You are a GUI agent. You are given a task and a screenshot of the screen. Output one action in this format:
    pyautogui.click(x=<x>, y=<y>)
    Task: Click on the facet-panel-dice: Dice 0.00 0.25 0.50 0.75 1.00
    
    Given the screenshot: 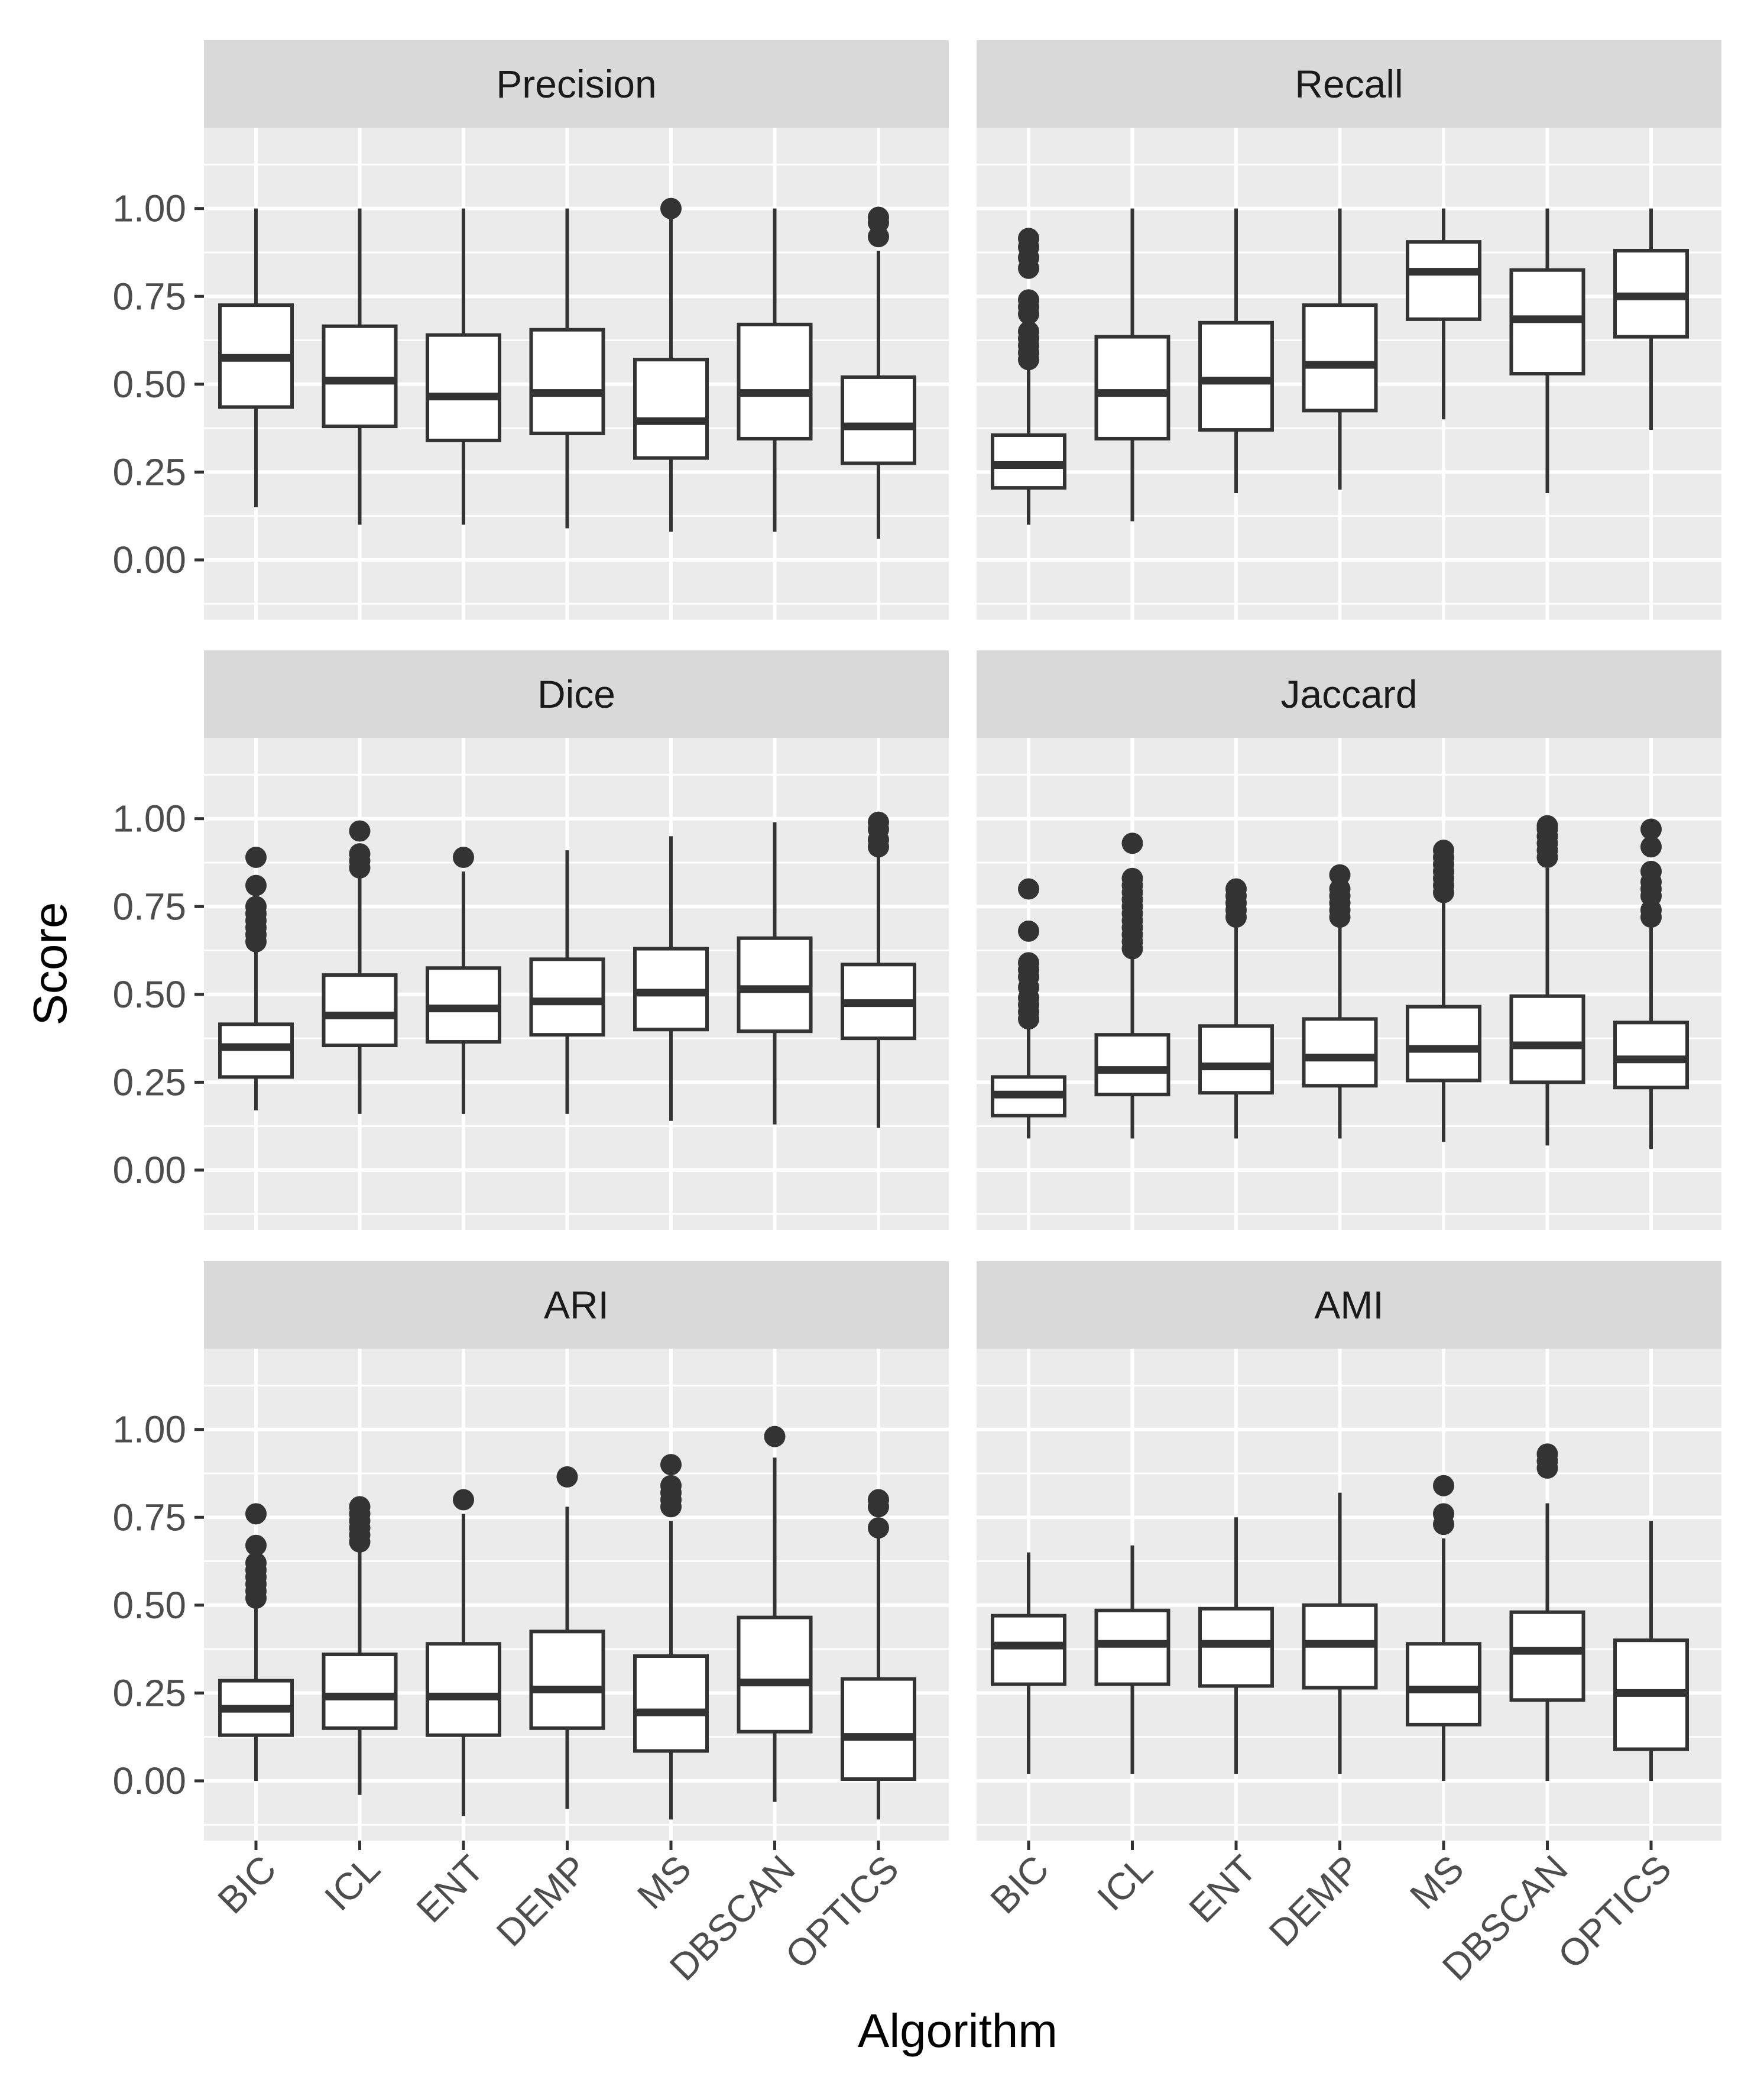 What is the action you would take?
    pyautogui.click(x=530, y=940)
    